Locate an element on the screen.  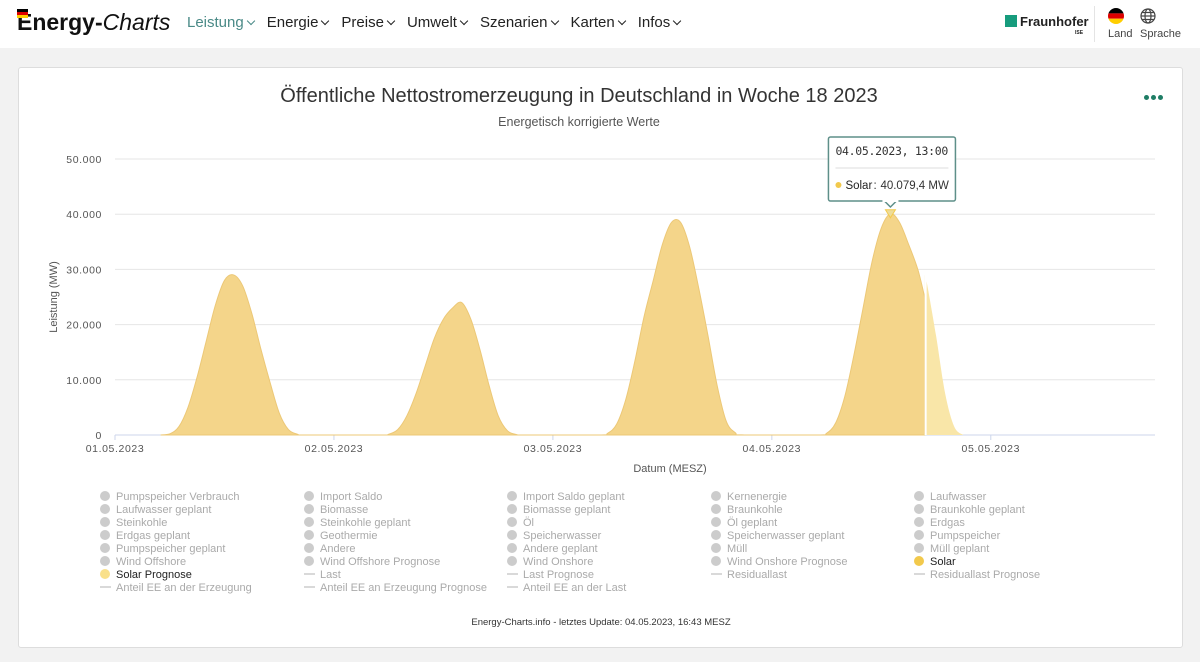
nav-item-karten: Karten is located at coordinates (598, 22).